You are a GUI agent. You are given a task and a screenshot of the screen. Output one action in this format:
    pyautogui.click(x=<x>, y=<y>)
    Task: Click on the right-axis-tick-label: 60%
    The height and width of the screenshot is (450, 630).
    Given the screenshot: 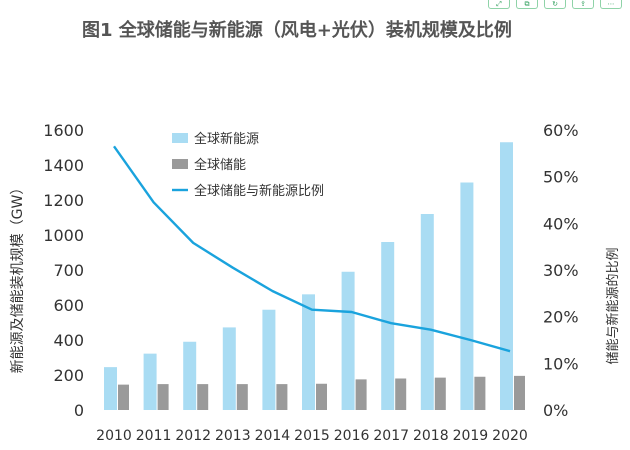 What is the action you would take?
    pyautogui.click(x=561, y=130)
    